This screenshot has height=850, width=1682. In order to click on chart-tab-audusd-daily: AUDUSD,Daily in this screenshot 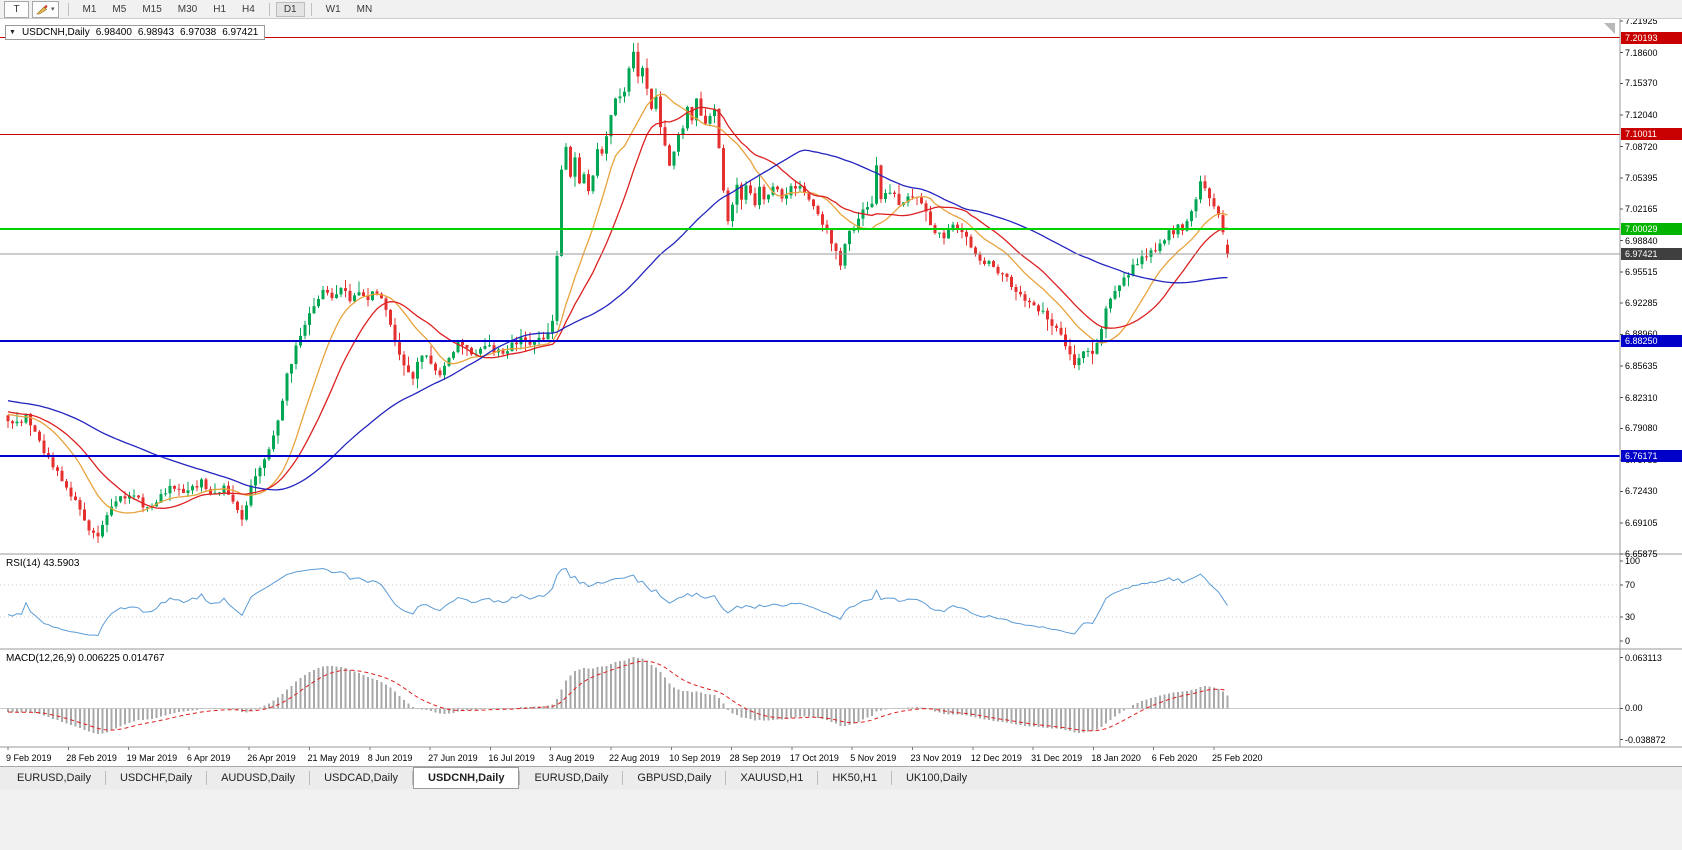, I will do `click(258, 778)`.